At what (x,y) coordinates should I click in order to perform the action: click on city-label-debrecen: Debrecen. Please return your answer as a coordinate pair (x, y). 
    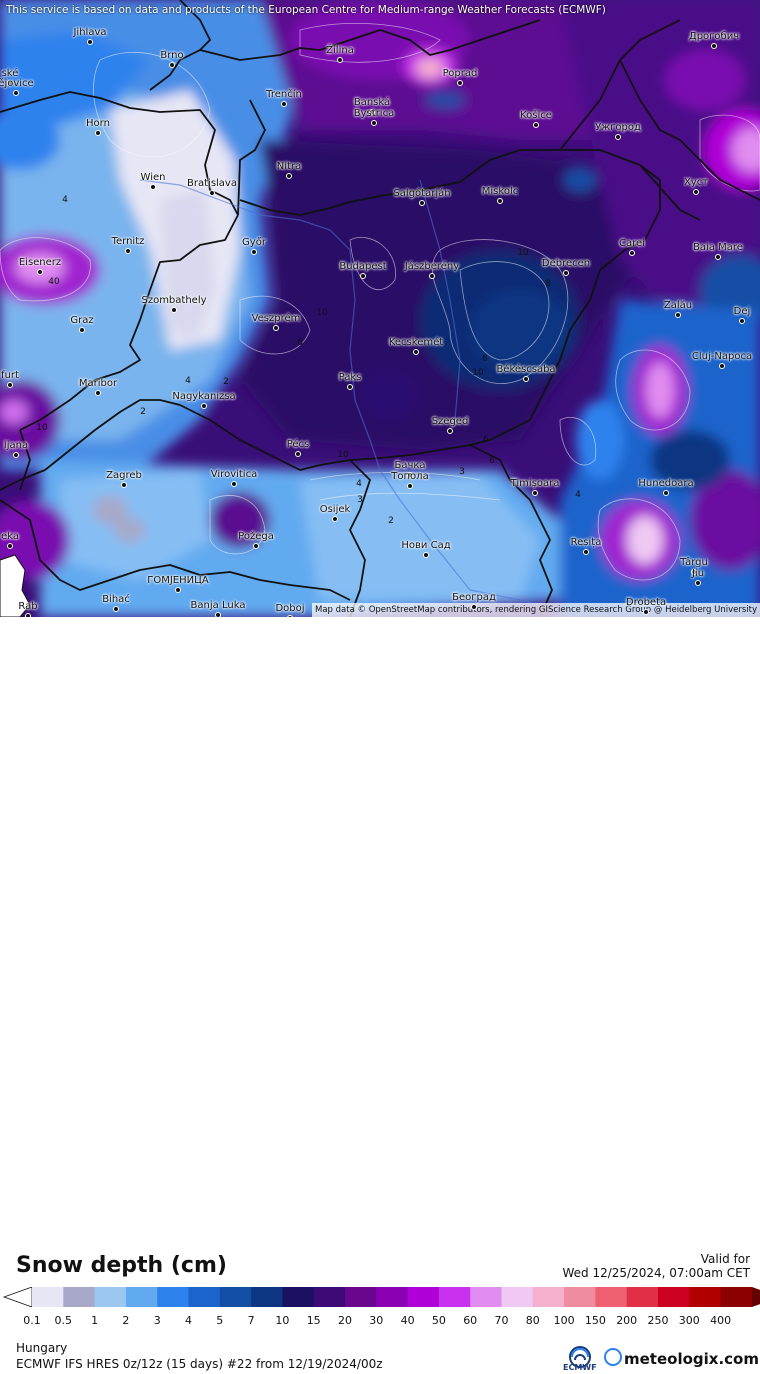
    Looking at the image, I should click on (566, 263).